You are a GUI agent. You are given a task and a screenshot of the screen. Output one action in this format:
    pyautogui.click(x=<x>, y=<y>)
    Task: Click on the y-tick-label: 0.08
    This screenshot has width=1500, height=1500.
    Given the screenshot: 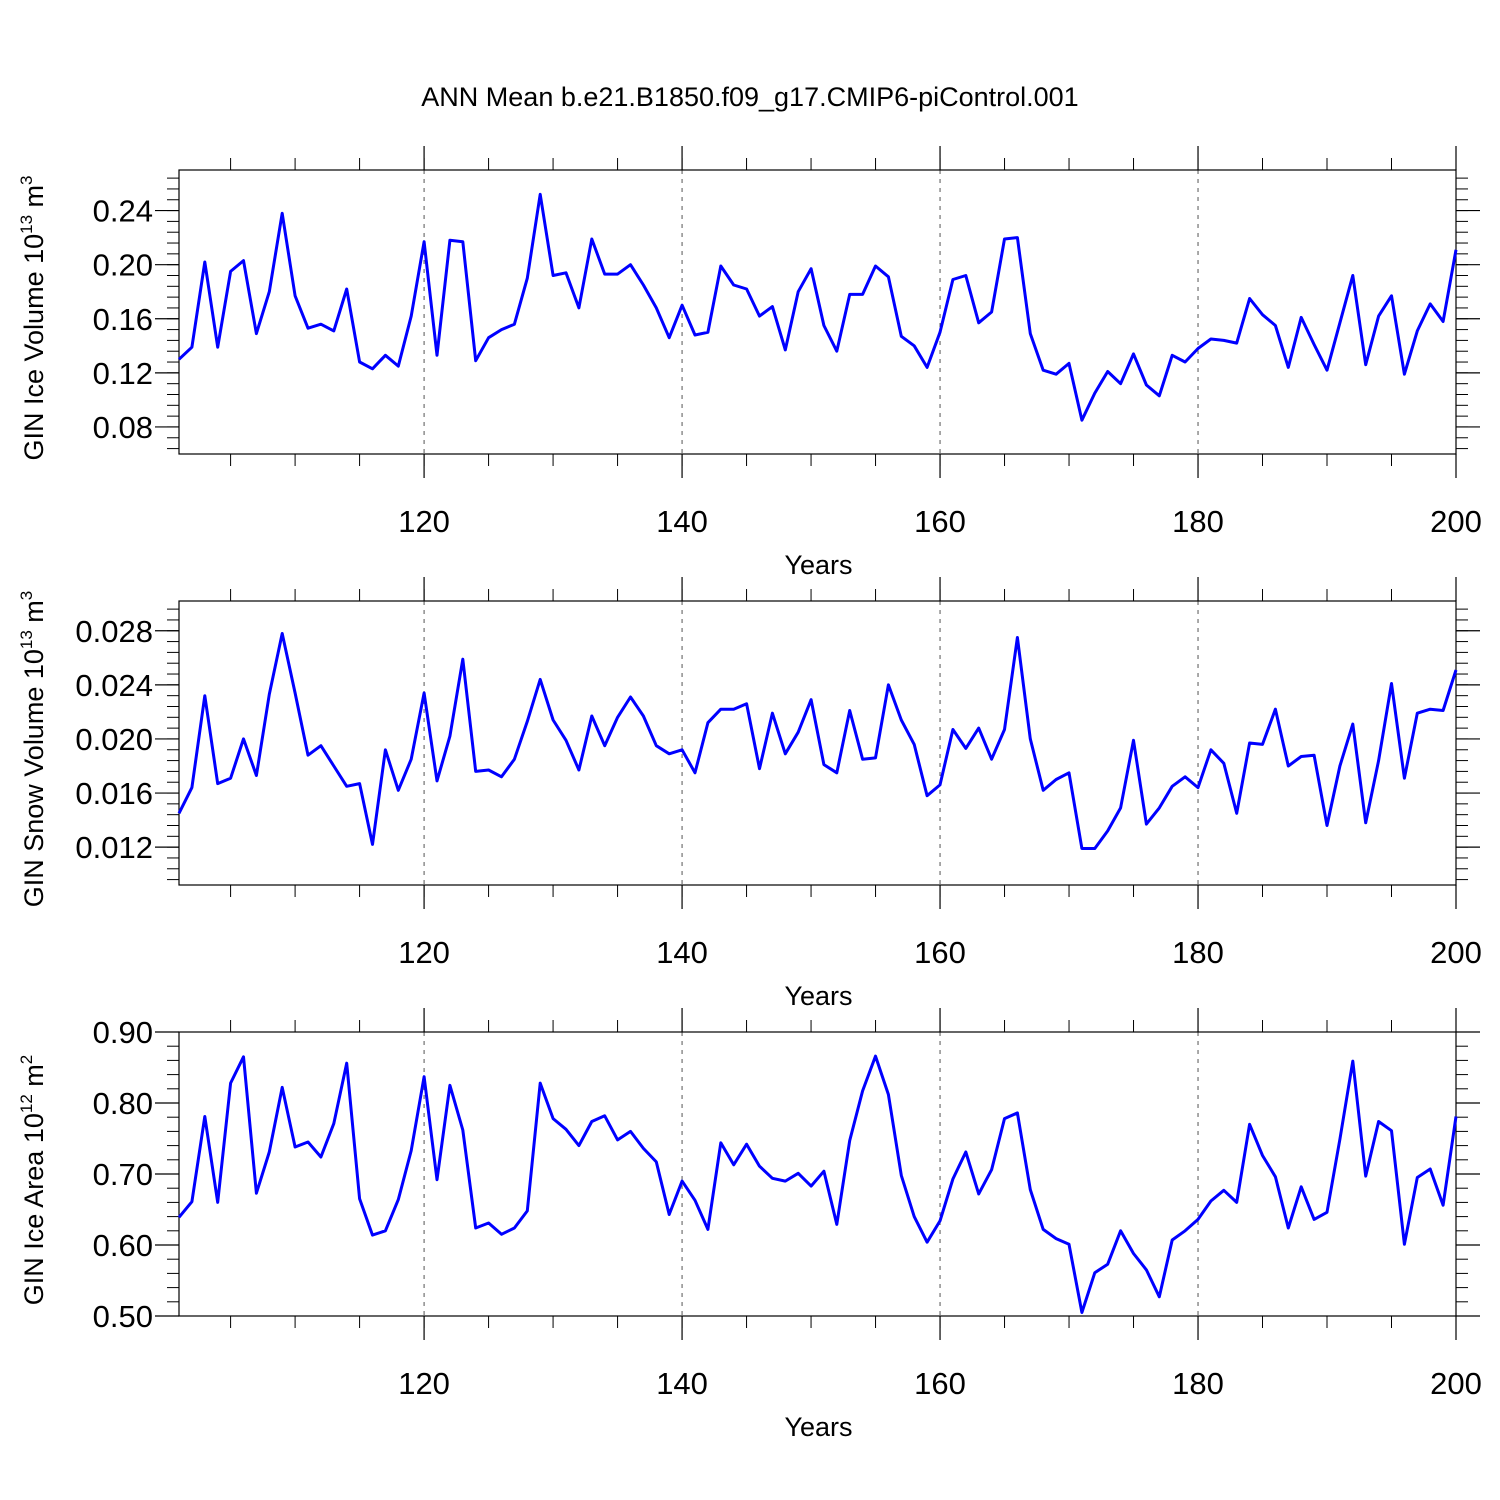 What is the action you would take?
    pyautogui.click(x=123, y=427)
    